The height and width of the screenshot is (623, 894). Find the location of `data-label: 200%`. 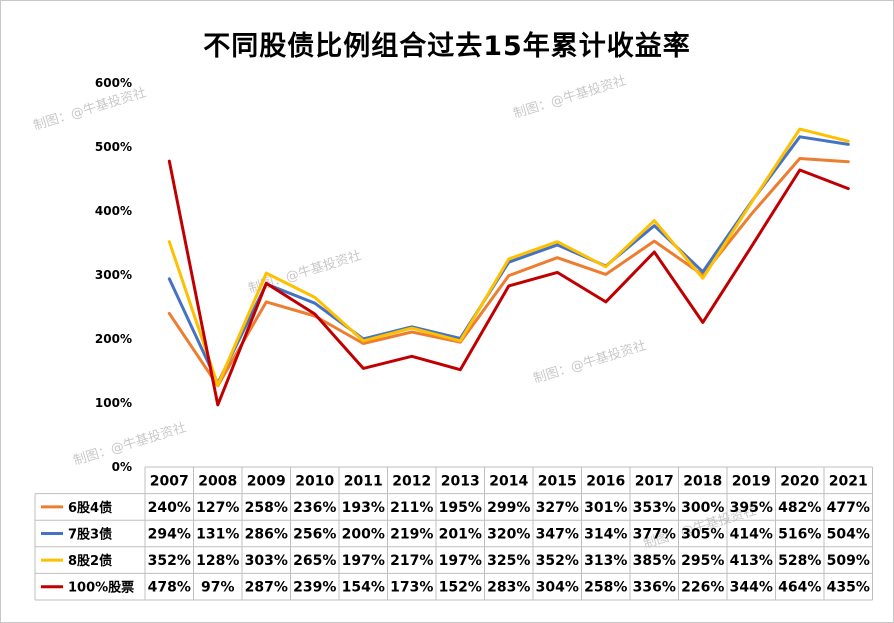

data-label: 200% is located at coordinates (363, 535).